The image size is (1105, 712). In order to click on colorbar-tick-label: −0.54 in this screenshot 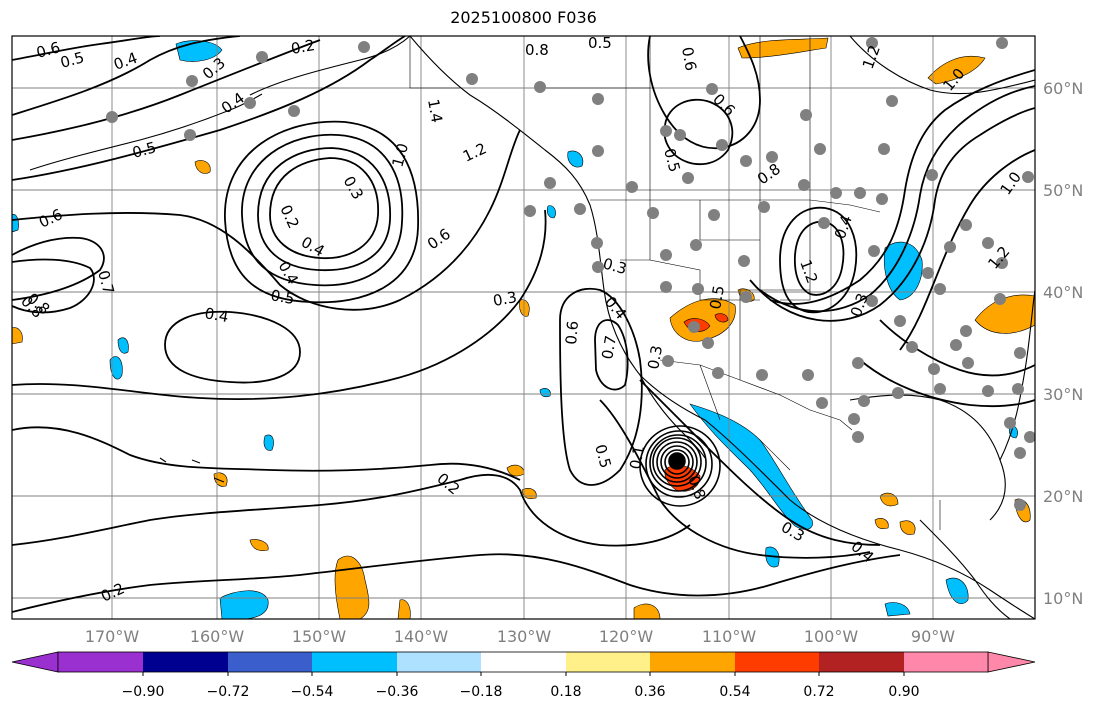, I will do `click(312, 692)`.